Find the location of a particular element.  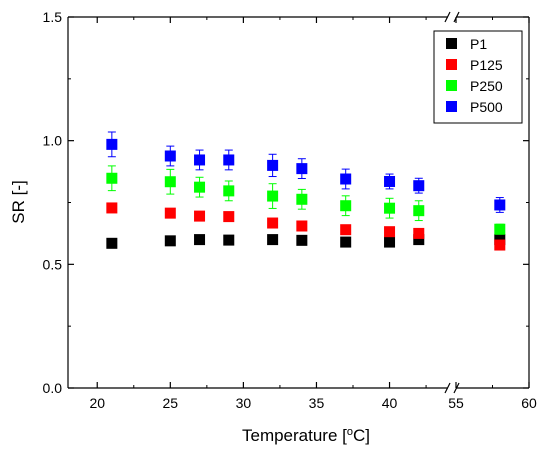

x-axis-label: Temperature [oC] is located at coordinates (306, 435).